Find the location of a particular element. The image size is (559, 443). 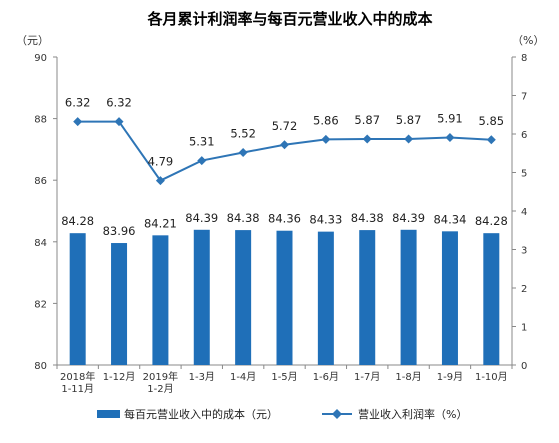

x-axis-tick-label: 1-5月 is located at coordinates (284, 377).